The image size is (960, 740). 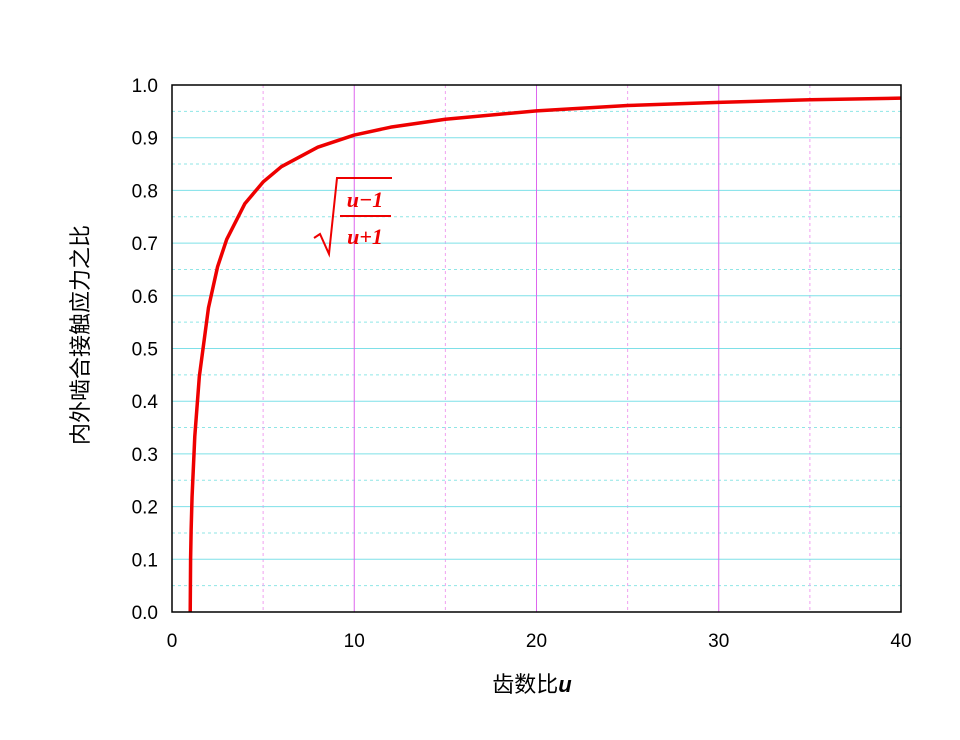 I want to click on y-tick-label: 0.6, so click(x=145, y=297).